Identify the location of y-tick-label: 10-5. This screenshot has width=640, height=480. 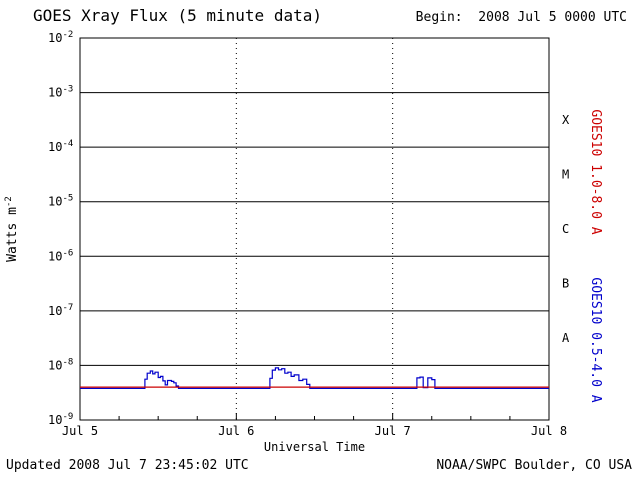
(60, 201).